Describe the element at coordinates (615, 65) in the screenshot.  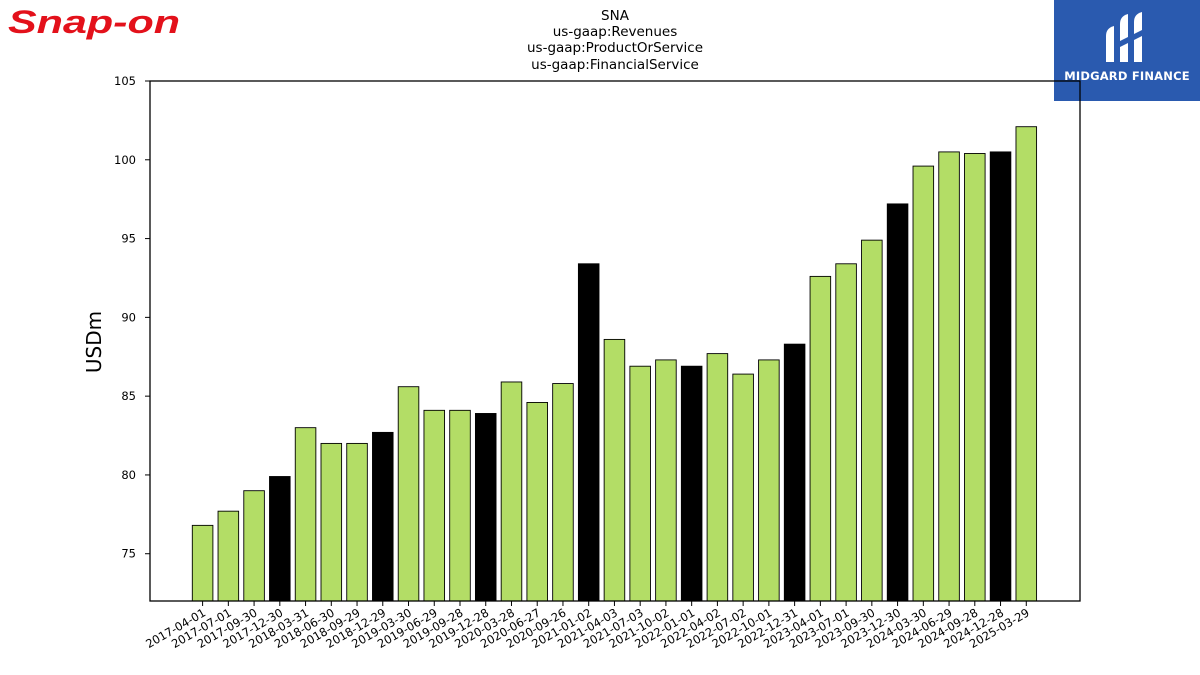
I see `chart-title-line-4: us-gaap:FinancialService` at that location.